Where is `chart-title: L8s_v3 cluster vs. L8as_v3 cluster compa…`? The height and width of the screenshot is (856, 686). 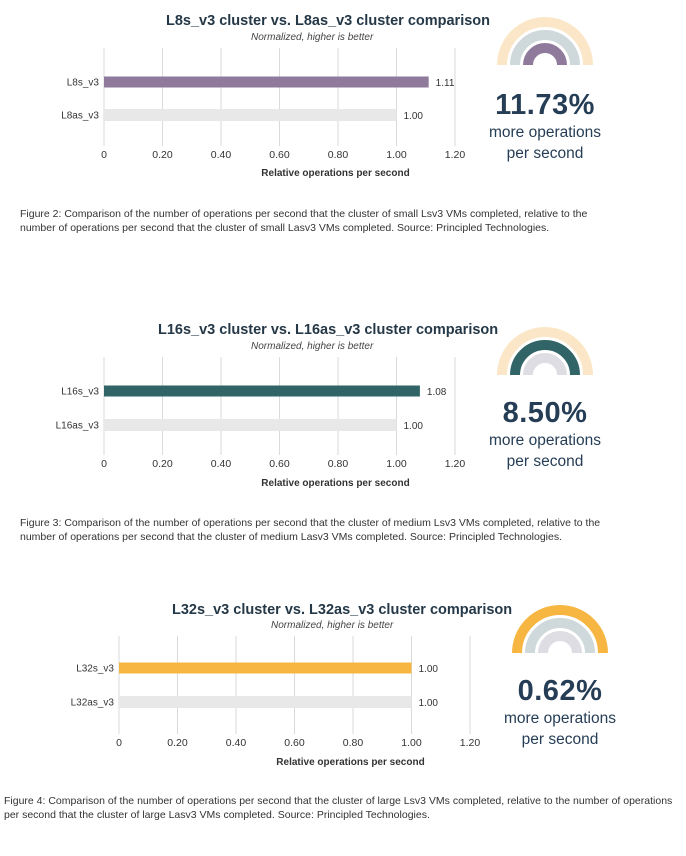 chart-title: L8s_v3 cluster vs. L8as_v3 cluster compa… is located at coordinates (328, 21).